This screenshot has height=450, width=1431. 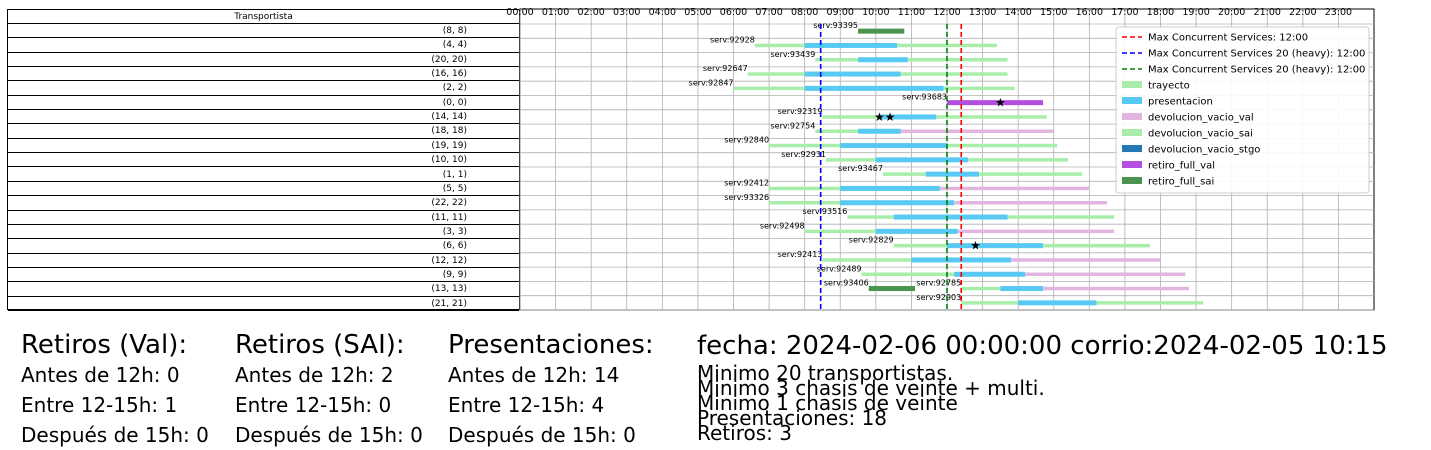 I want to click on summary-chasis-multi: Minimo 3 chasis de veinte + multi., so click(x=871, y=388).